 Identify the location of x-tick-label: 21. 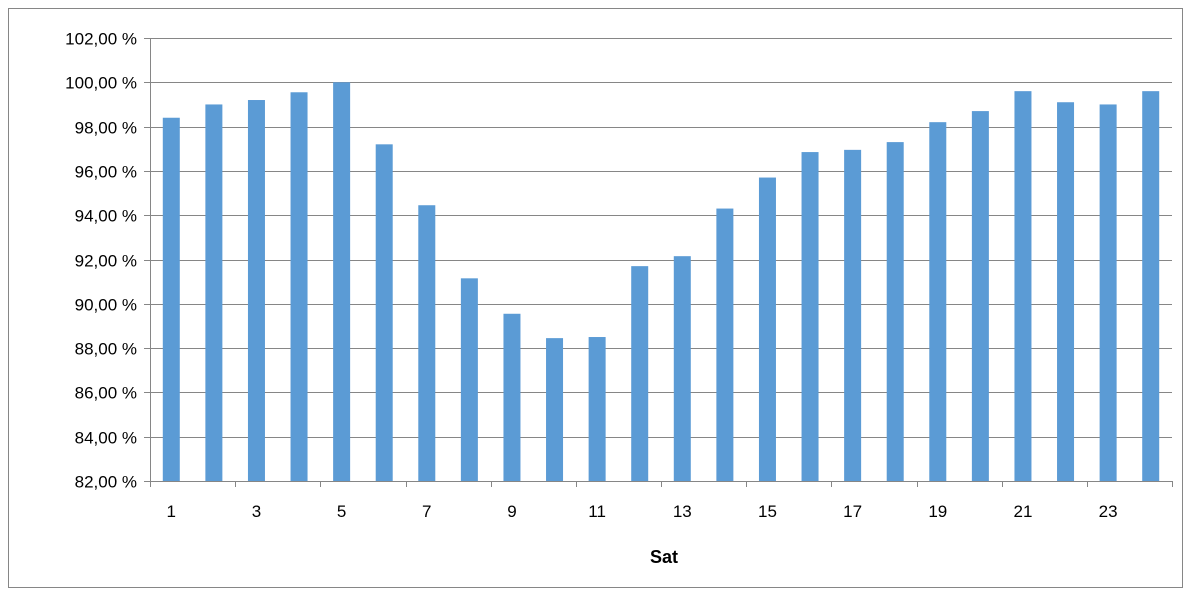
(1022, 511).